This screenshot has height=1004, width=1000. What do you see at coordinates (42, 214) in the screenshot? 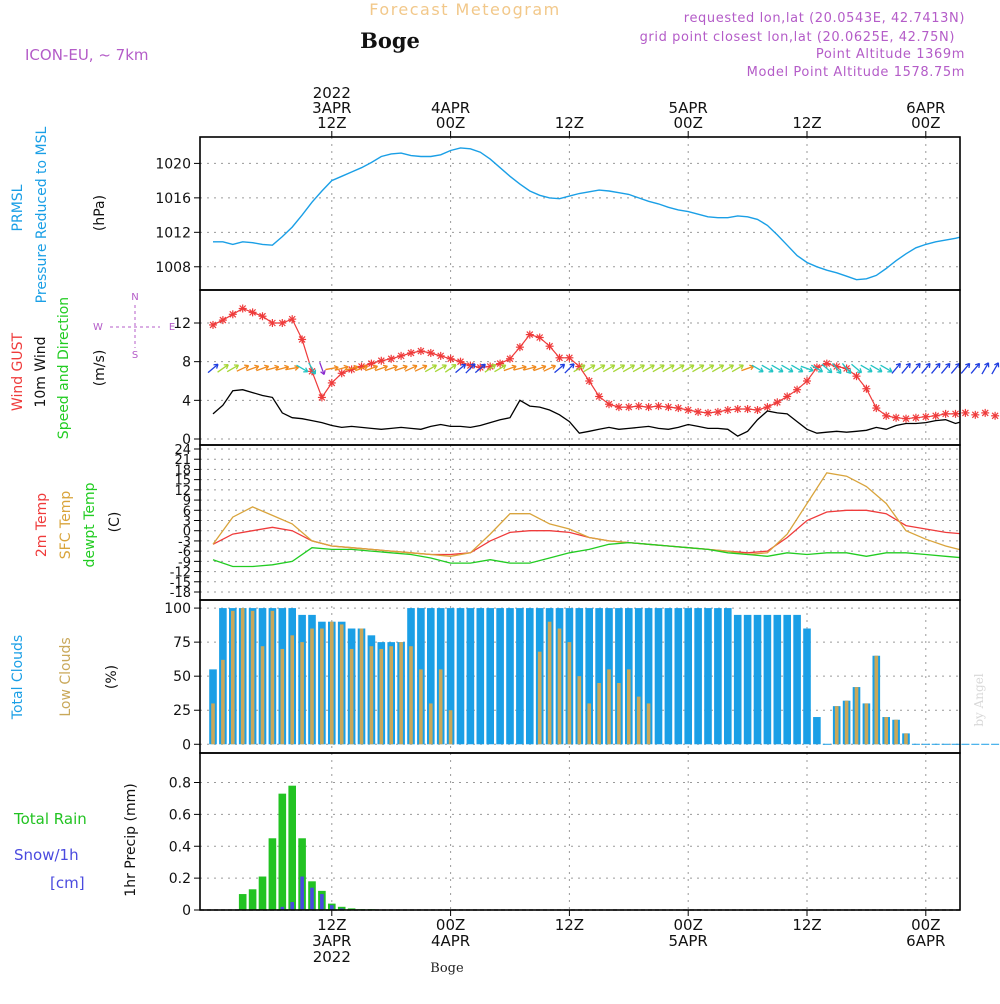
I see `pressure-ylabel-desc: Pressure Reduced to MSL` at bounding box center [42, 214].